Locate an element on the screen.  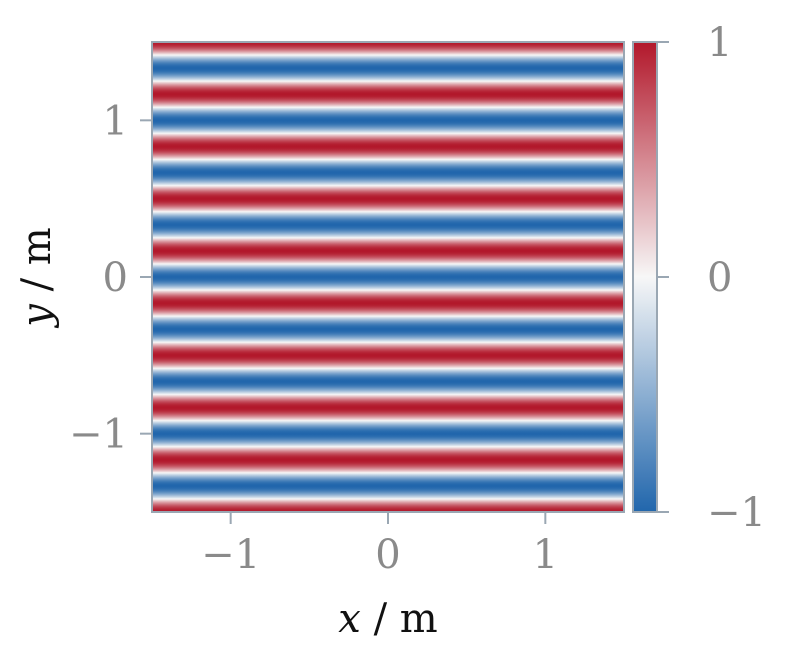
colorbar-tick-label: 1 is located at coordinates (719, 43).